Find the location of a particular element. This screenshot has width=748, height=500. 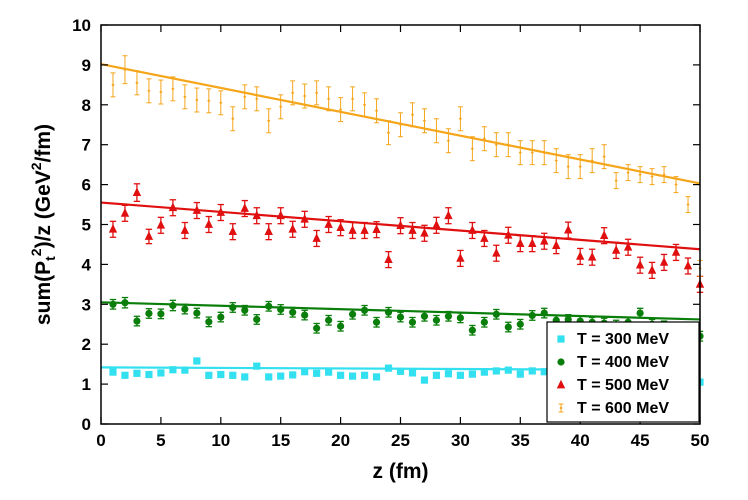

x-tick-label: 5 is located at coordinates (160, 440).